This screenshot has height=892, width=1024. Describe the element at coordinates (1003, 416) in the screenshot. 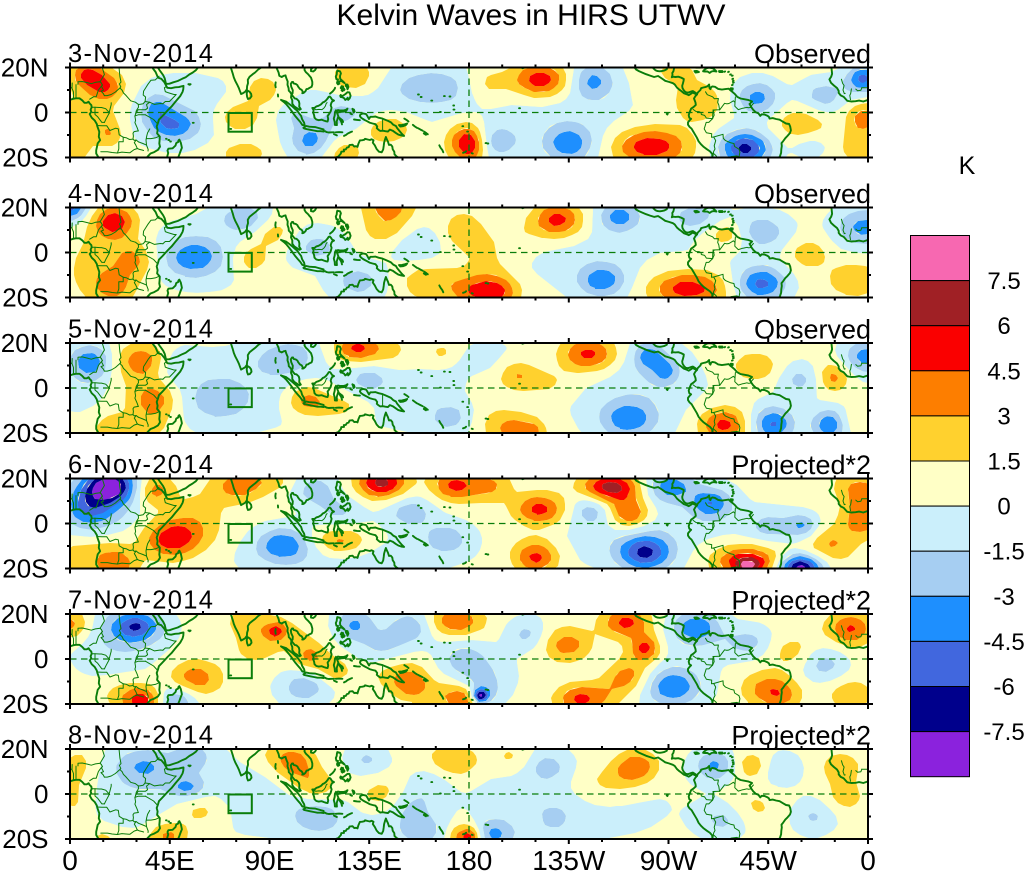

I see `svg-text: 3` at that location.